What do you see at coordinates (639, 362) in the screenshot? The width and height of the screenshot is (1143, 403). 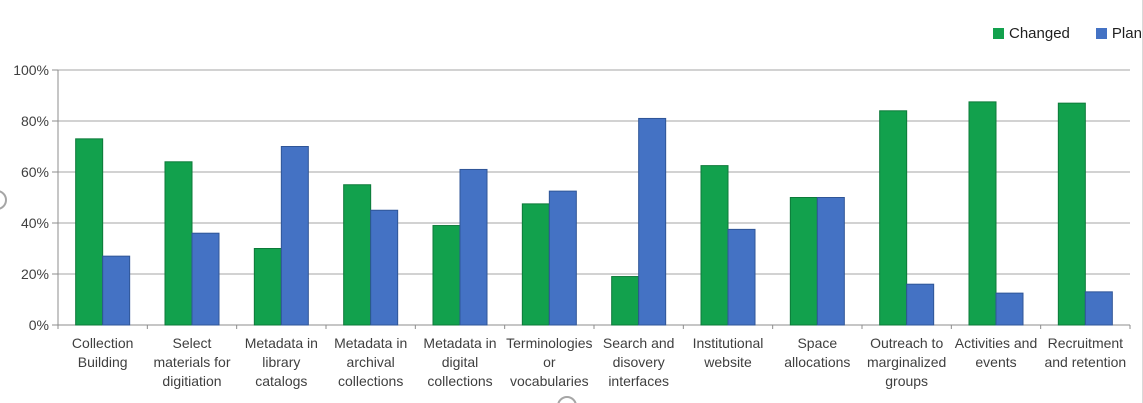 I see `x-axis-label: Search and disovery interfaces` at bounding box center [639, 362].